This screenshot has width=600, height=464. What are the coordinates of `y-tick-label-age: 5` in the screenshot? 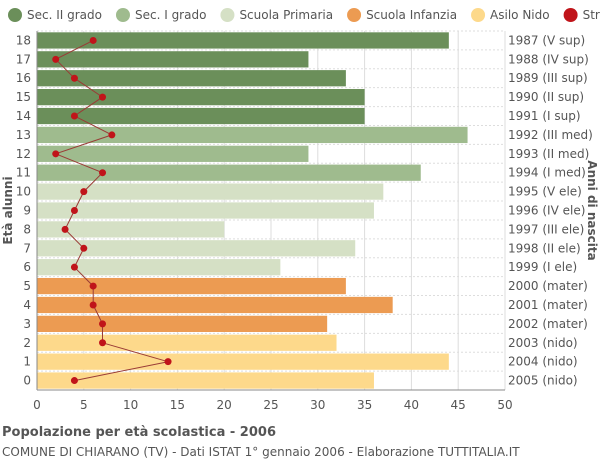 It's located at (27, 286).